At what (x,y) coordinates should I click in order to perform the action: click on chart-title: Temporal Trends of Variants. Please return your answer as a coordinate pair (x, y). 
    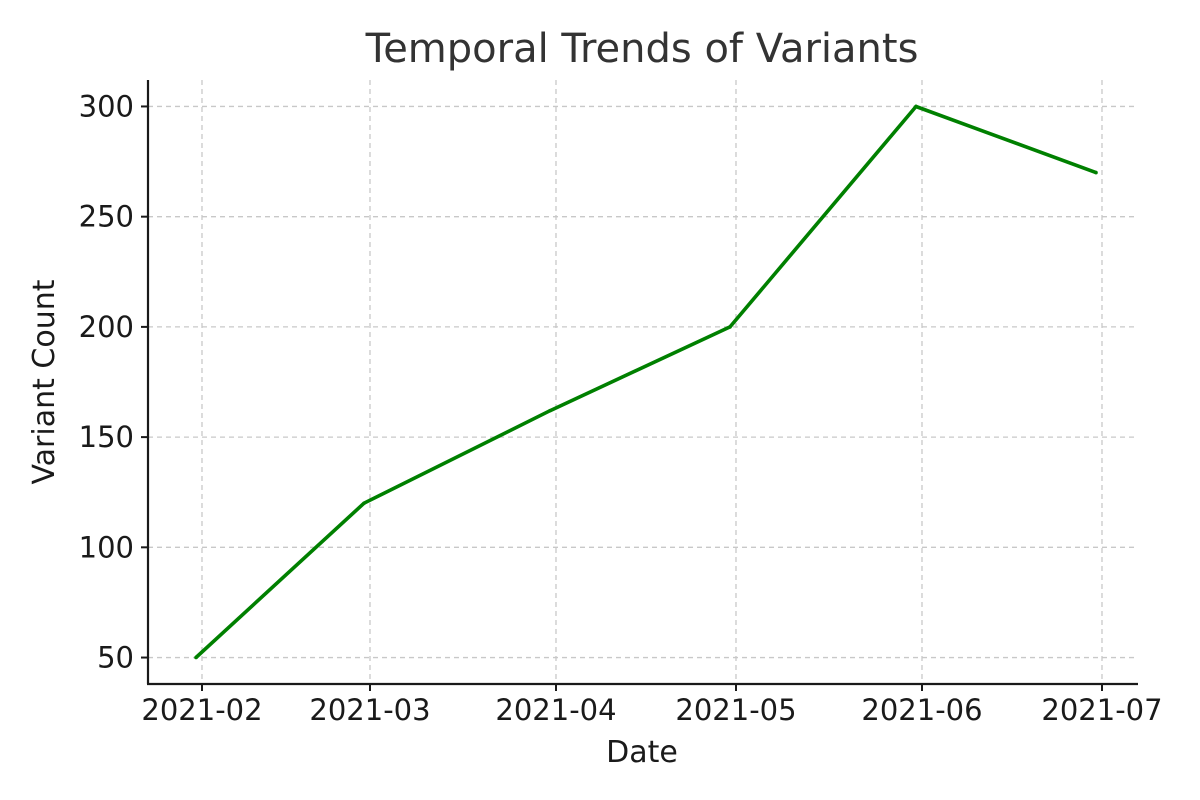
    Looking at the image, I should click on (642, 49).